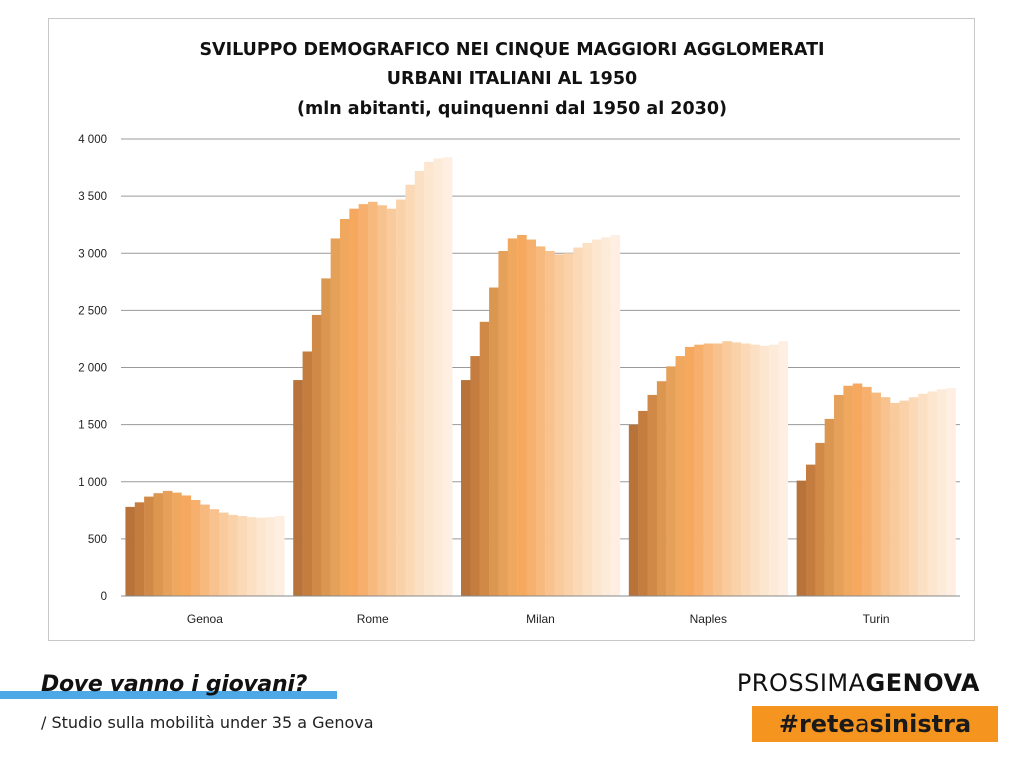  Describe the element at coordinates (801, 538) in the screenshot. I see `bar-turin-1950` at that location.